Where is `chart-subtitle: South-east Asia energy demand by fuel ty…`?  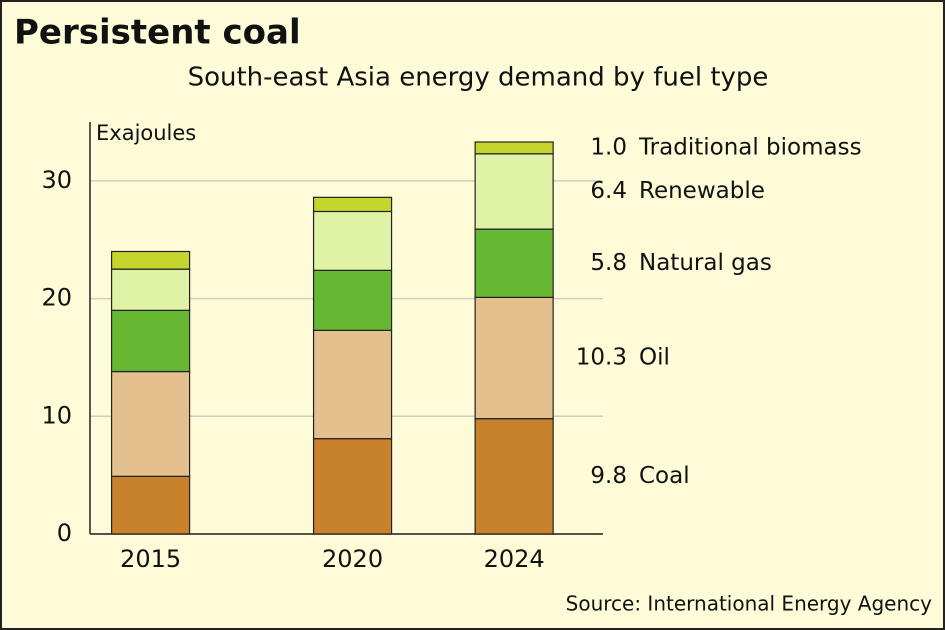
chart-subtitle: South-east Asia energy demand by fuel ty… is located at coordinates (478, 78).